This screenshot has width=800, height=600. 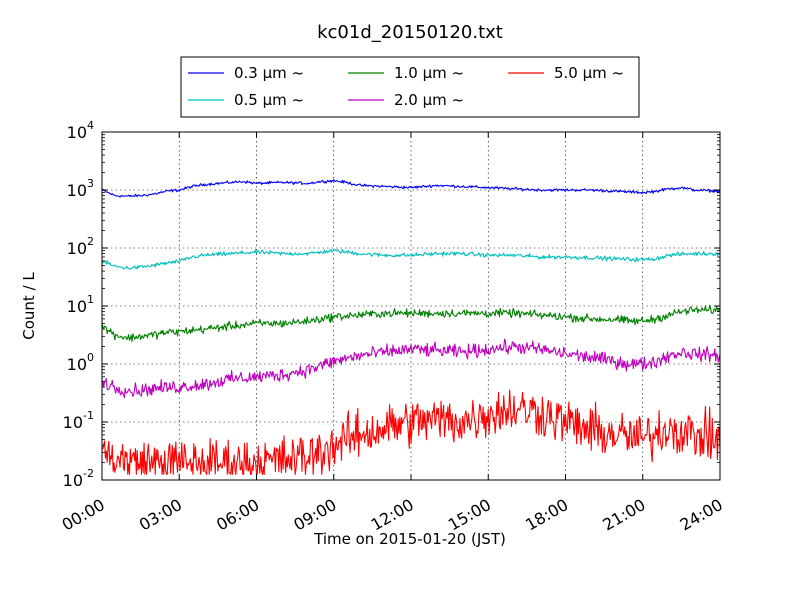 What do you see at coordinates (589, 73) in the screenshot?
I see `legend-label-4: 5.0 µm ~` at bounding box center [589, 73].